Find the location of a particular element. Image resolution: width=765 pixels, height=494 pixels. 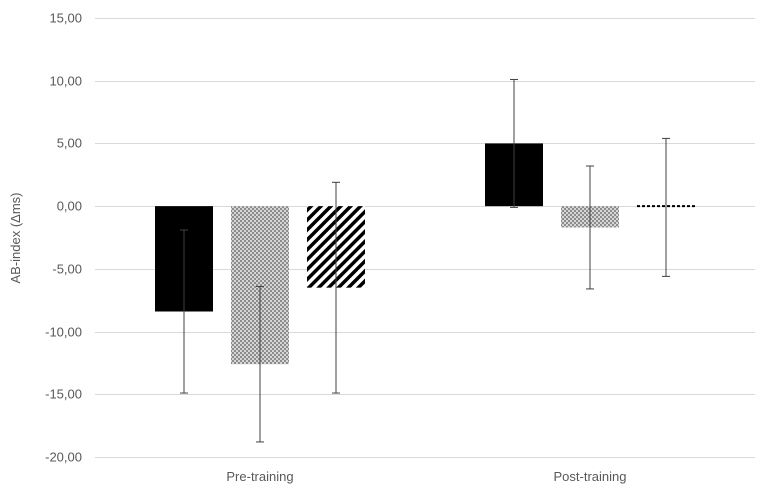

y-tick-label: 15,00 is located at coordinates (65, 18).